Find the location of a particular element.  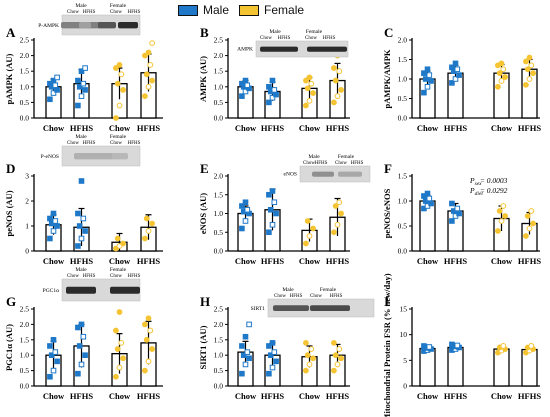

panel-a-blot-header-female: Female is located at coordinates (118, 6).